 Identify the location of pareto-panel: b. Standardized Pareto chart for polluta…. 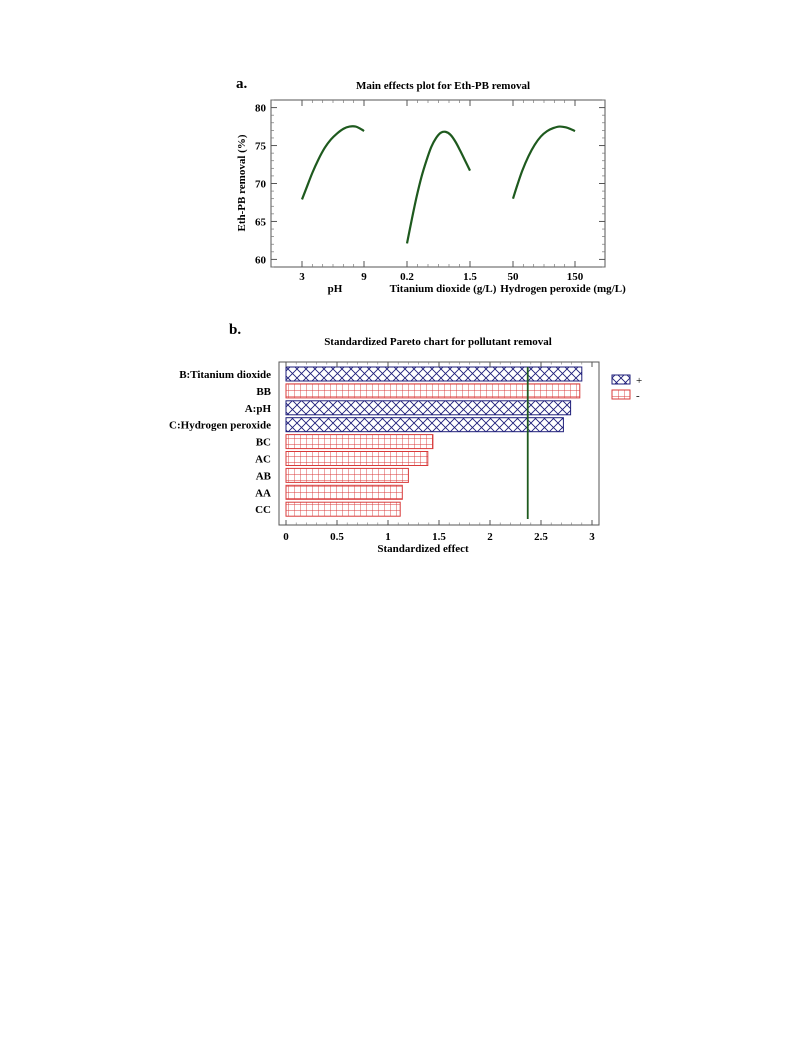
(405, 438).